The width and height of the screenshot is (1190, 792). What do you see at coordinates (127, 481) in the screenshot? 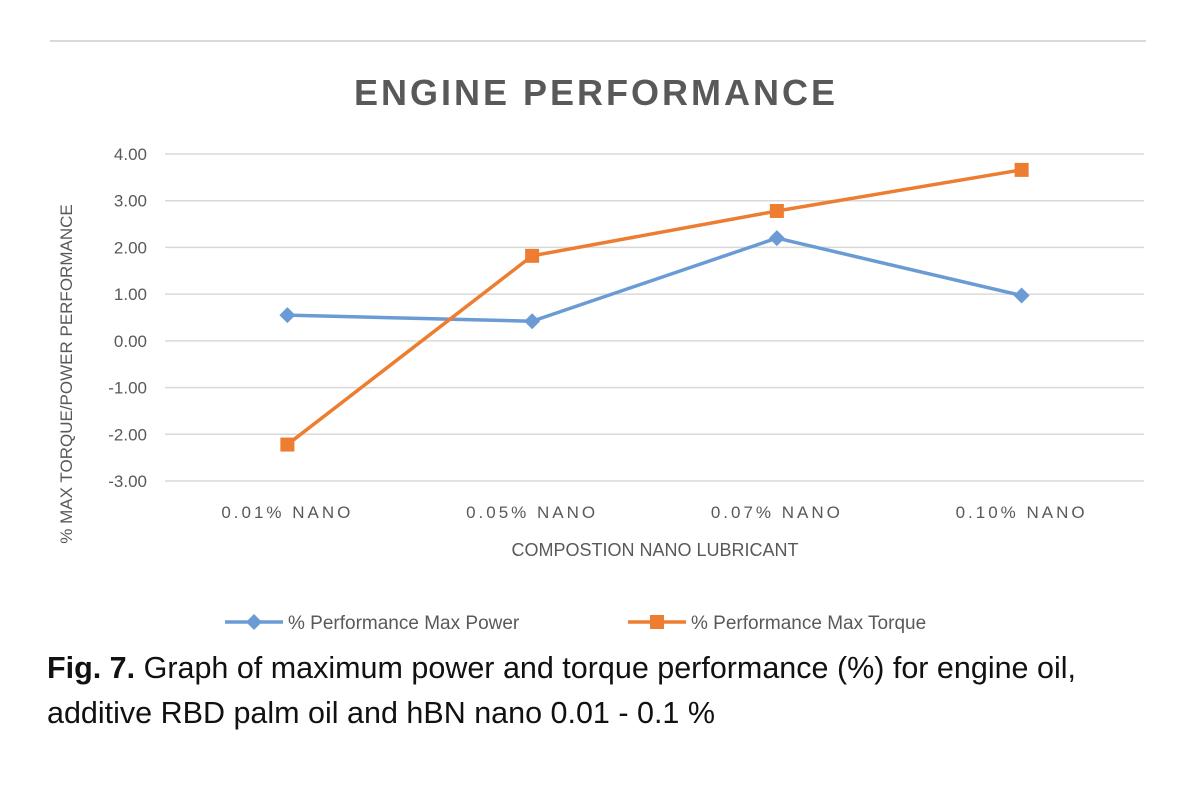
I see `y-tick-label: -3.00` at bounding box center [127, 481].